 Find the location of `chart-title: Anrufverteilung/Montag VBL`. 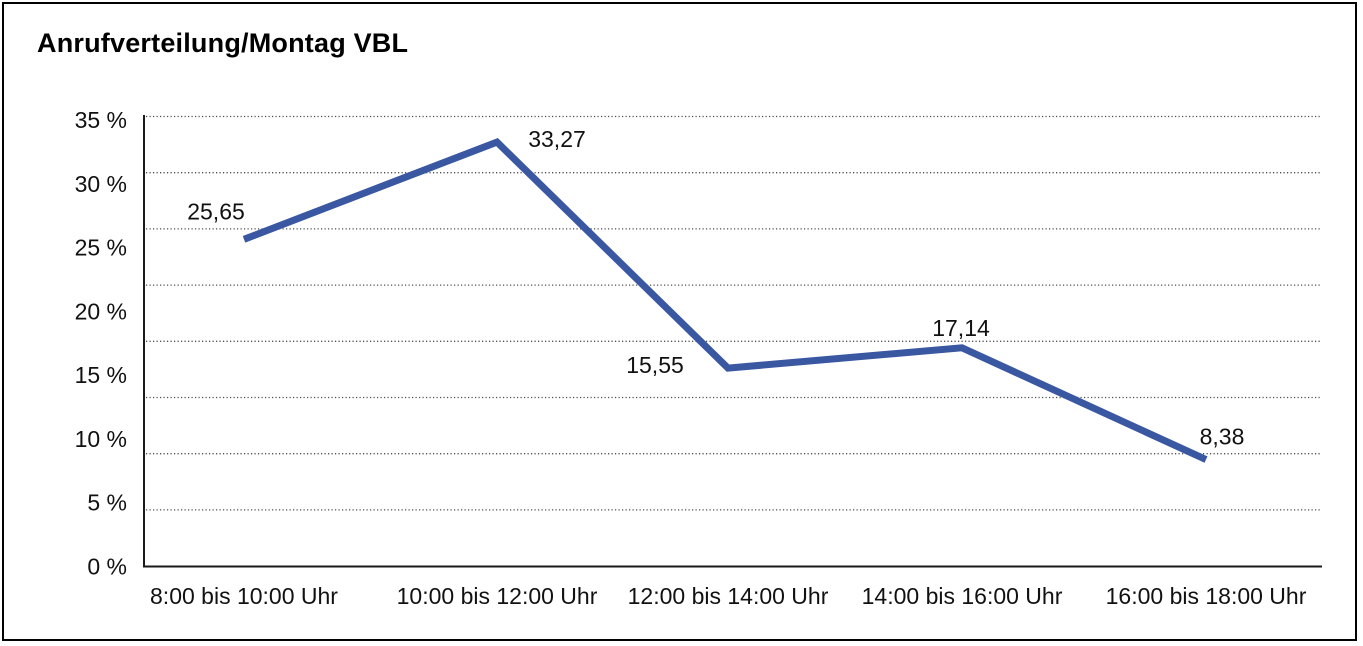

chart-title: Anrufverteilung/Montag VBL is located at coordinates (223, 43).